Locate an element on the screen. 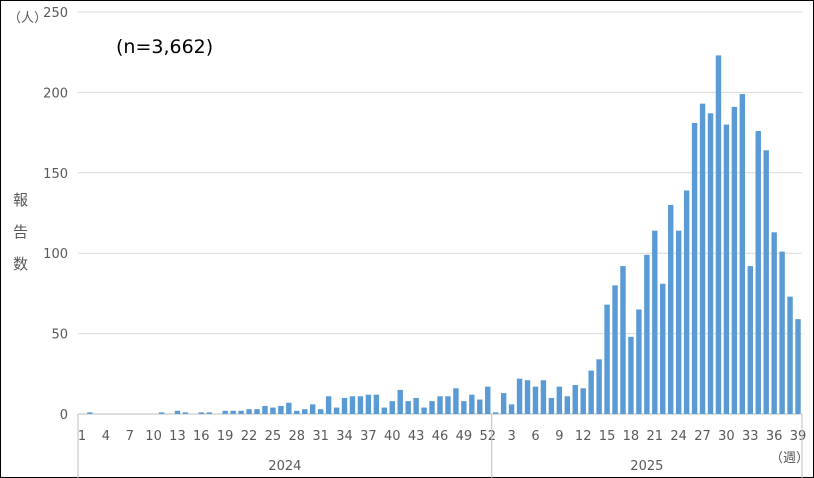 The height and width of the screenshot is (478, 814). x-tick-label: 52 is located at coordinates (487, 436).